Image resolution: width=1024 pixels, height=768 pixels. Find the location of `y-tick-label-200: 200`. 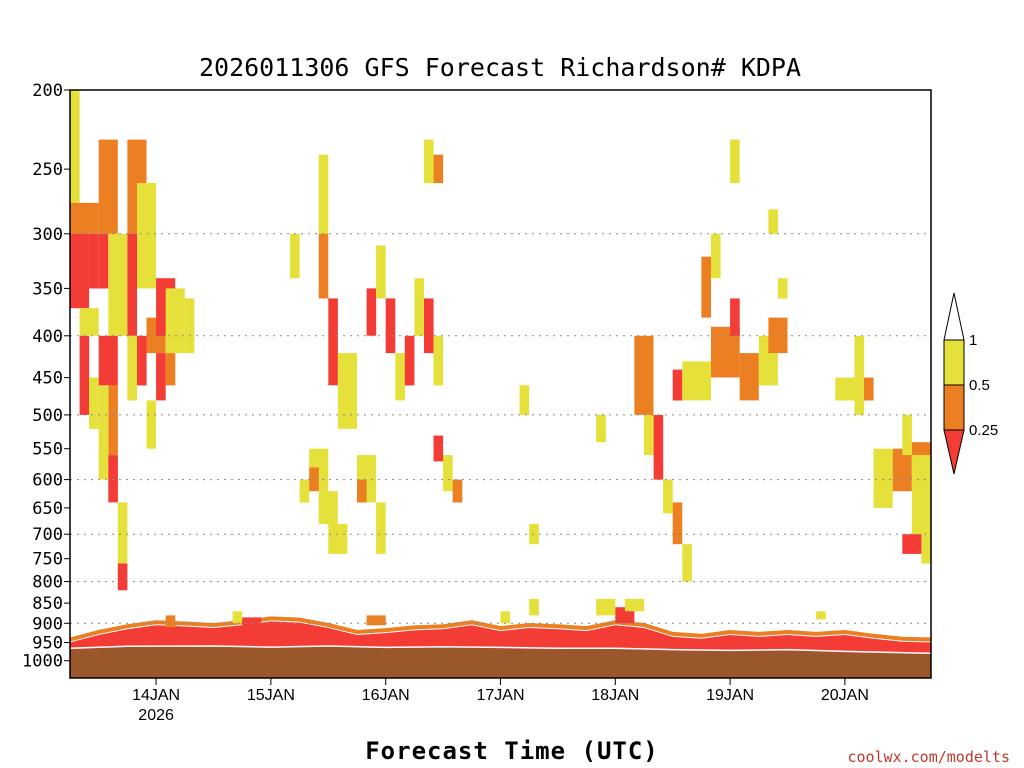

y-tick-label-200: 200 is located at coordinates (47, 91).